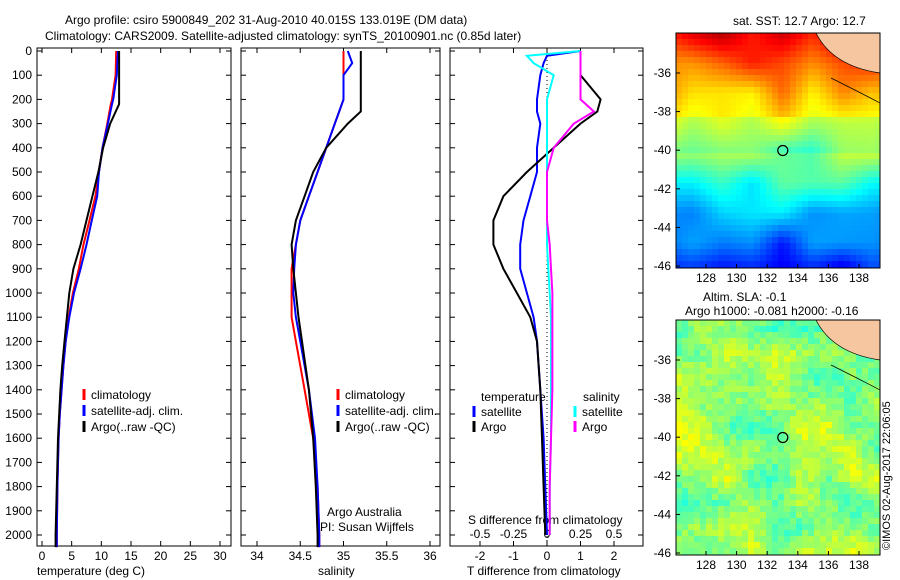  What do you see at coordinates (18, 414) in the screenshot?
I see `y-tick-label: 1500` at bounding box center [18, 414].